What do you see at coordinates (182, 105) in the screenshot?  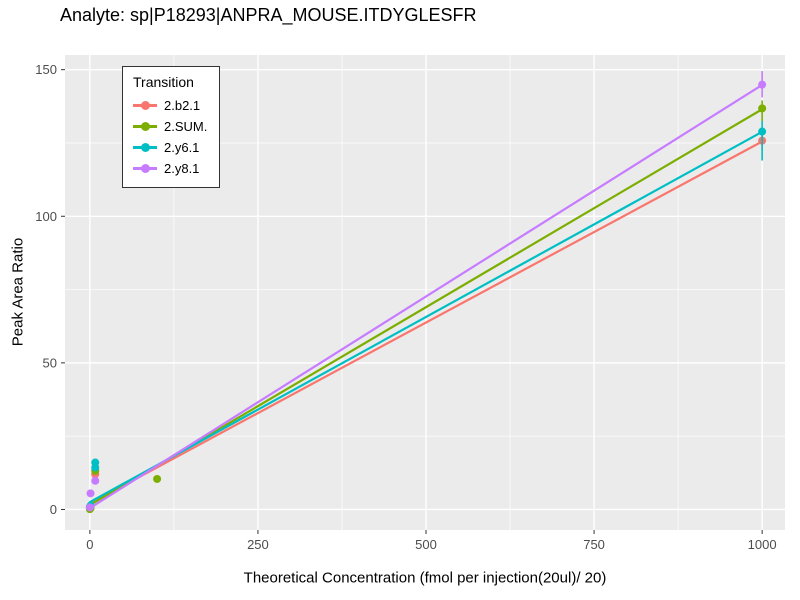 I see `legend-item-label: 2.b2.1` at bounding box center [182, 105].